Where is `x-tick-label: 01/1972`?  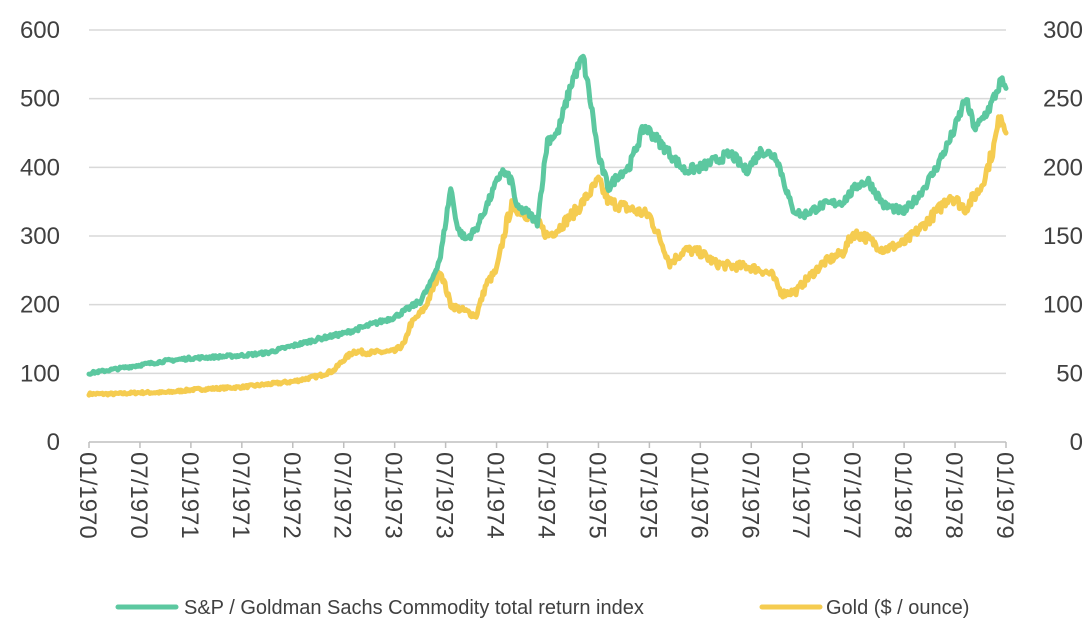 x-tick-label: 01/1972 is located at coordinates (291, 495).